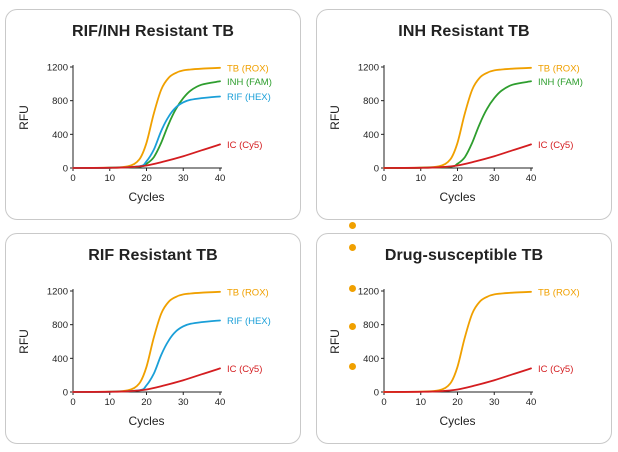  Describe the element at coordinates (464, 255) in the screenshot. I see `chart-title: Drug-susceptible TB` at that location.